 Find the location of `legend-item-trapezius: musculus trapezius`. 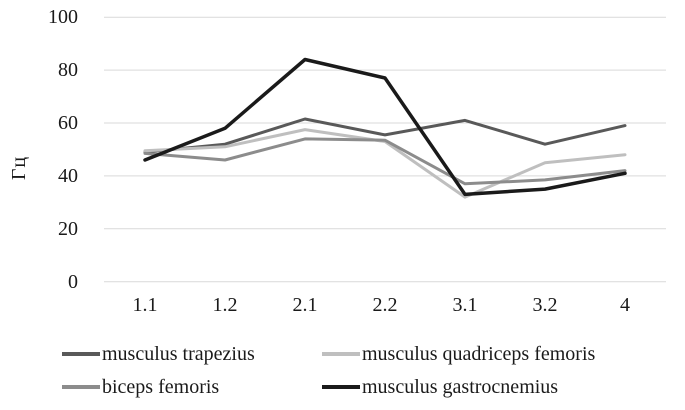

legend-item-trapezius: musculus trapezius is located at coordinates (158, 354).